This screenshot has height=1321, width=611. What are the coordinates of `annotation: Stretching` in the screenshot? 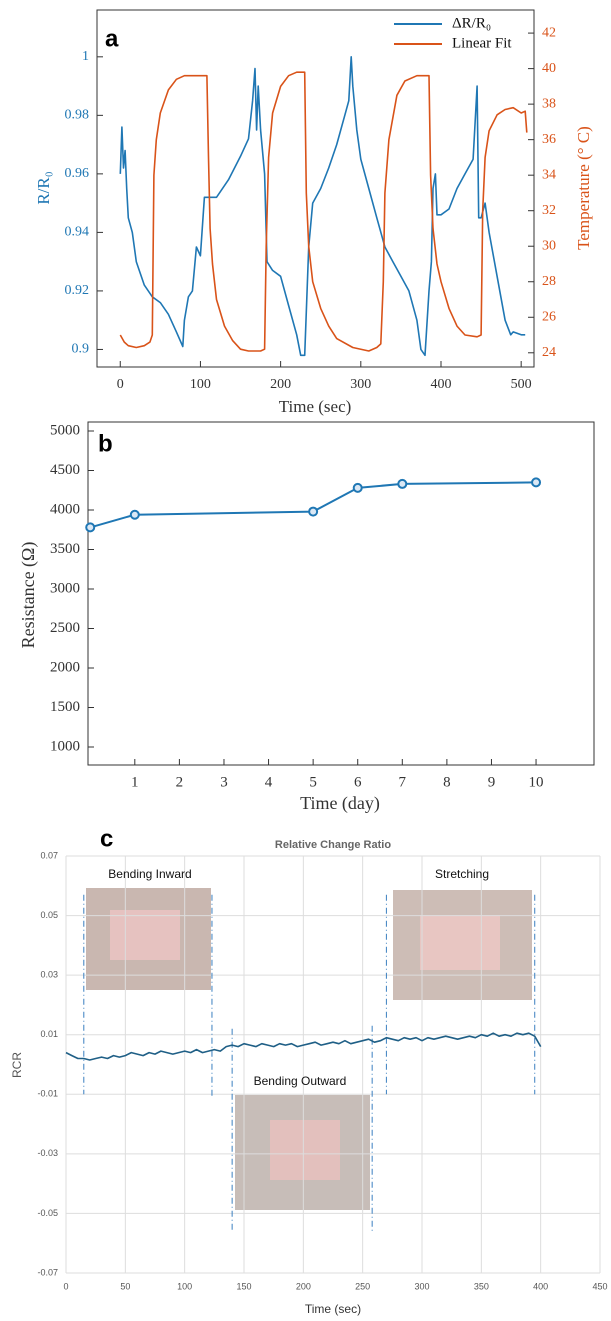 It's located at (462, 874).